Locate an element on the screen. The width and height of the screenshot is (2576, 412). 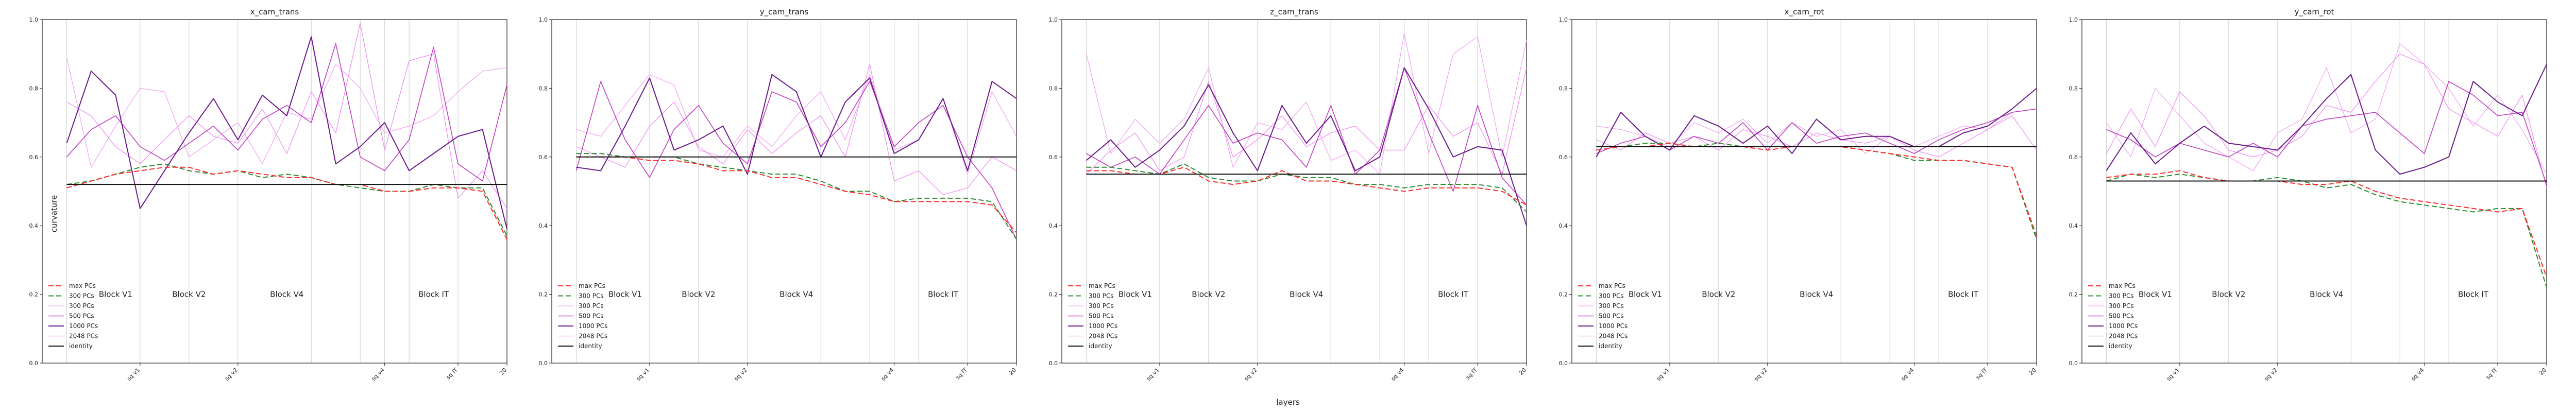
subplot-title: x_cam_rot is located at coordinates (1804, 12).